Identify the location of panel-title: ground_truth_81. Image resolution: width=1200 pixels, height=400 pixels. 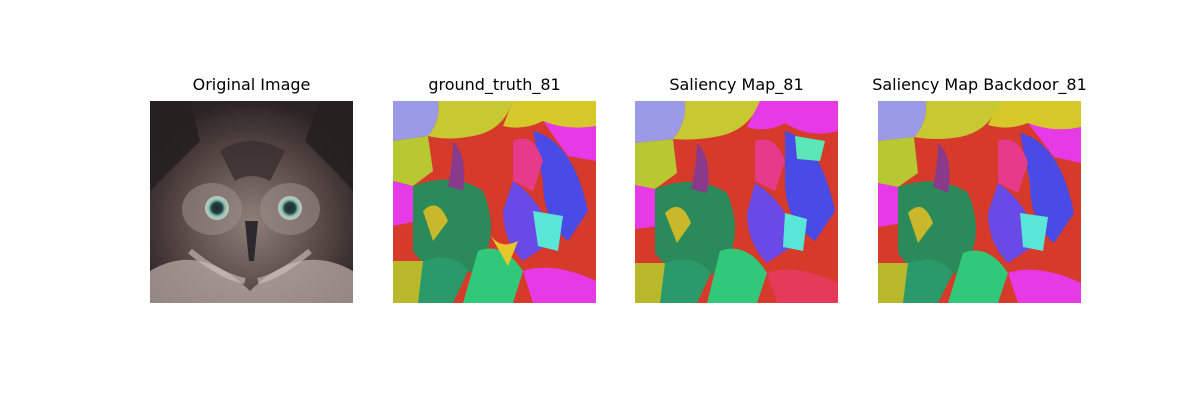
(494, 84).